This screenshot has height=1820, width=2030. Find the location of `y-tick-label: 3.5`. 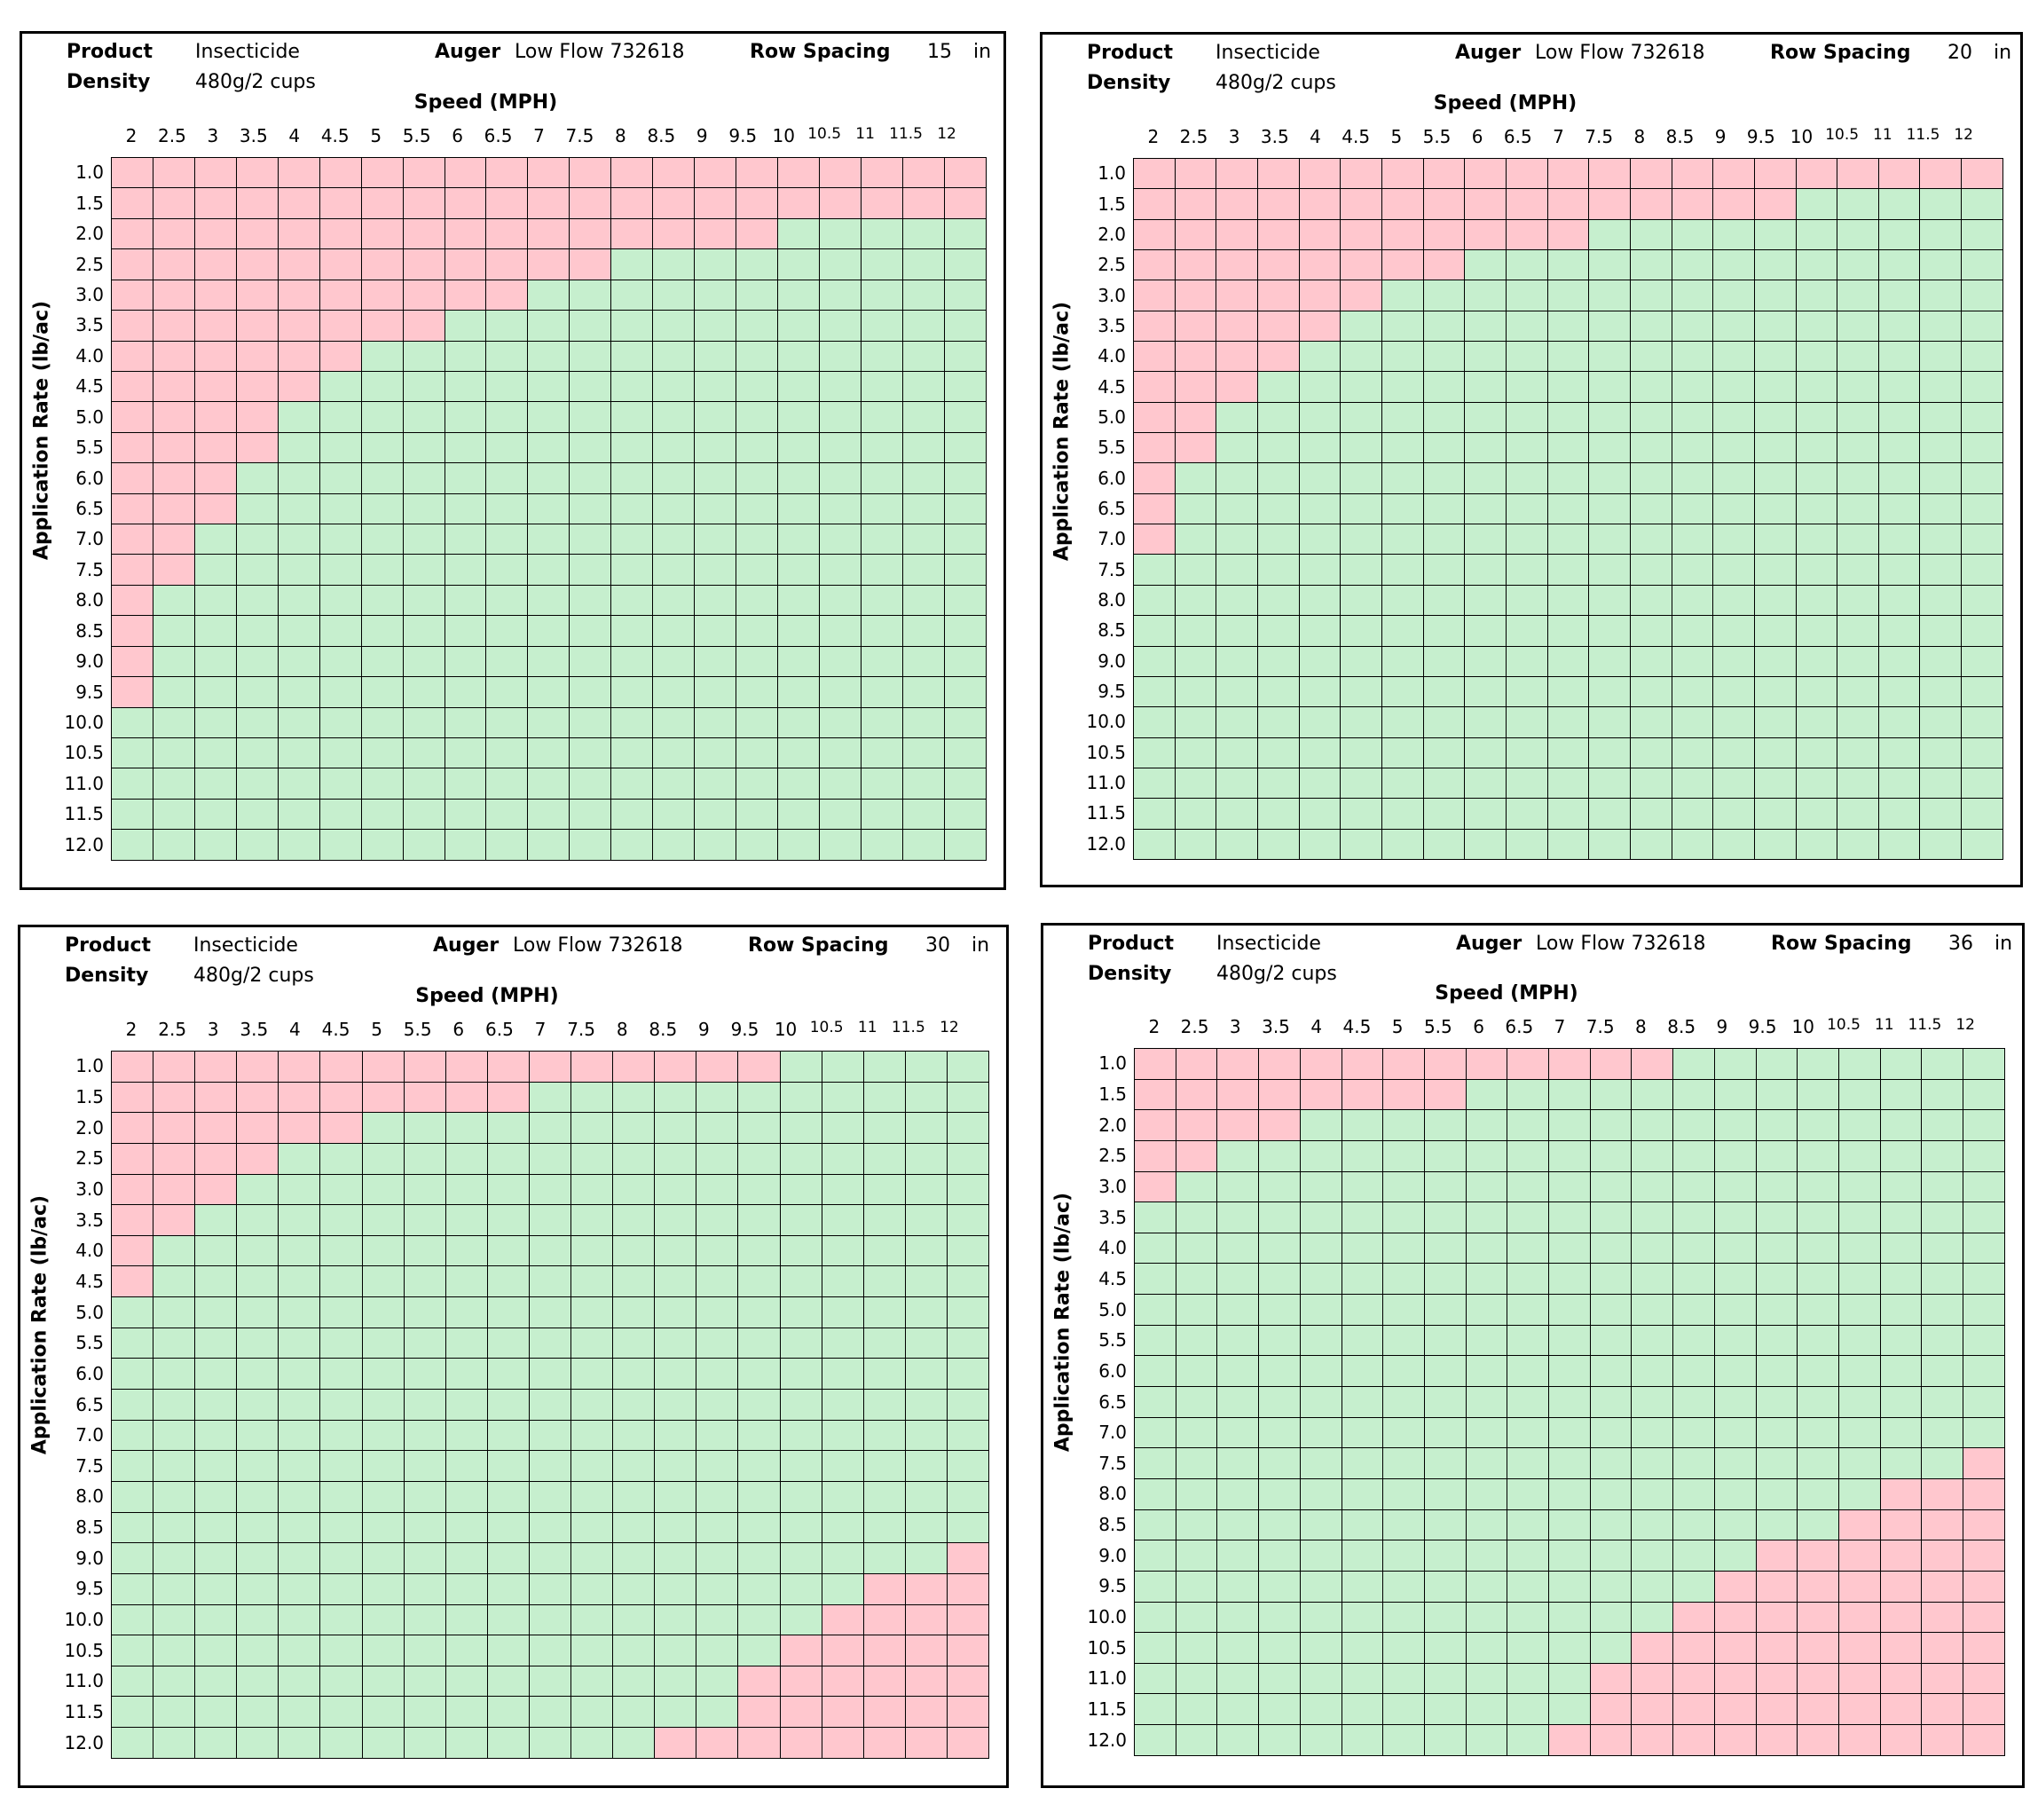

y-tick-label: 3.5 is located at coordinates (89, 325).